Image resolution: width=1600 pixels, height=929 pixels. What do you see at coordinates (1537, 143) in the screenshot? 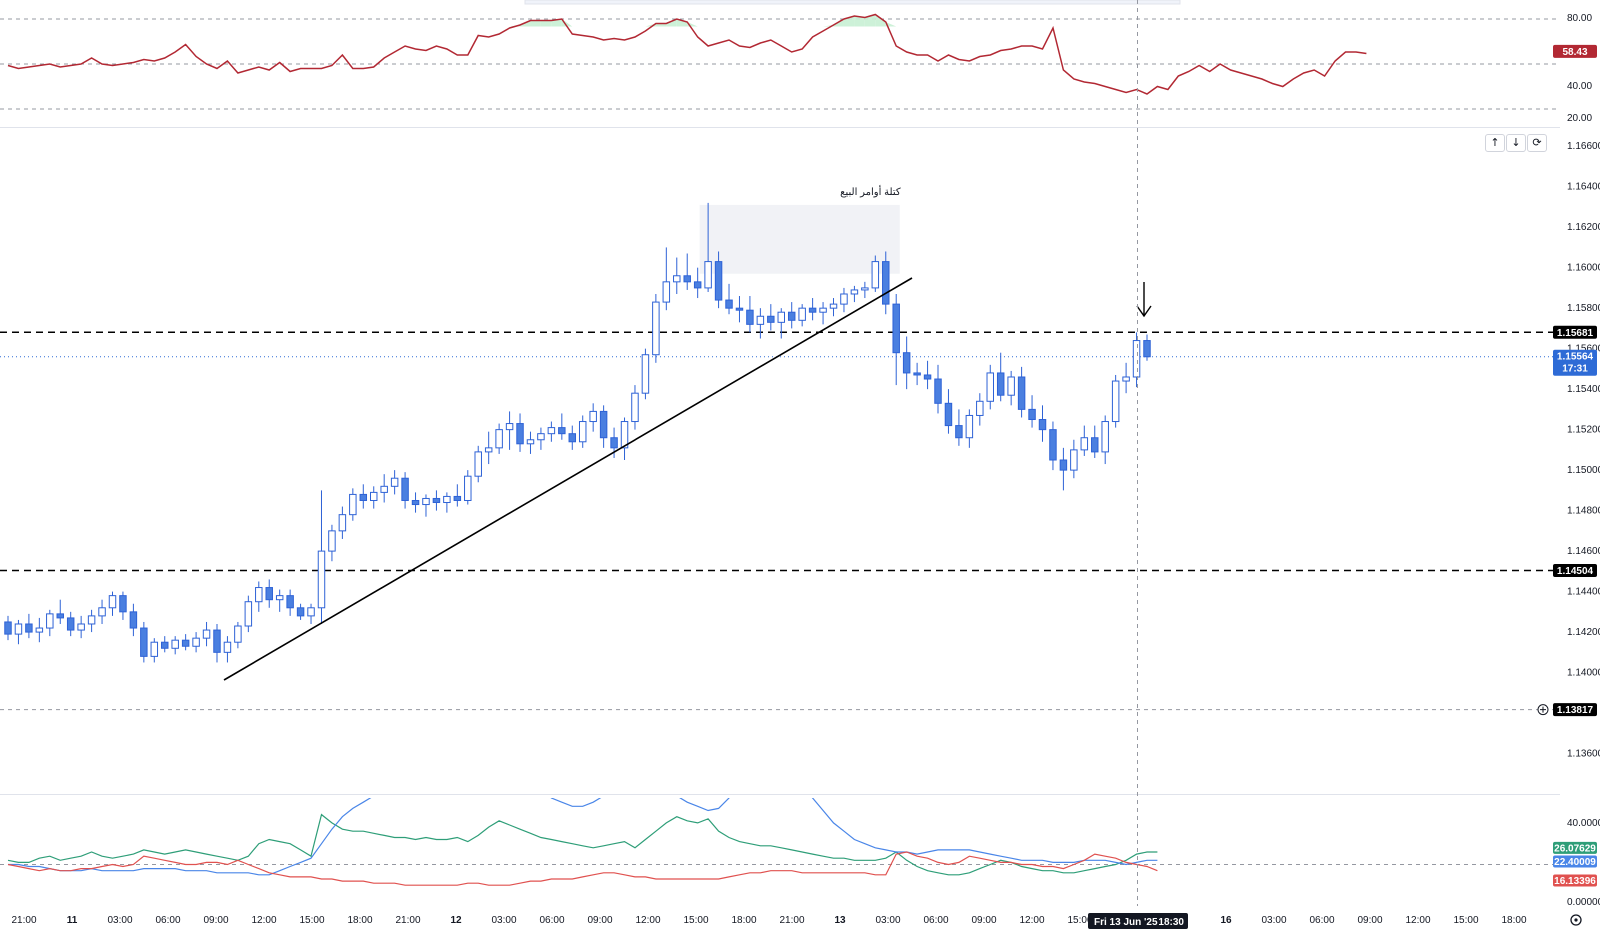
I see `reset-chart-button: ⟳` at bounding box center [1537, 143].